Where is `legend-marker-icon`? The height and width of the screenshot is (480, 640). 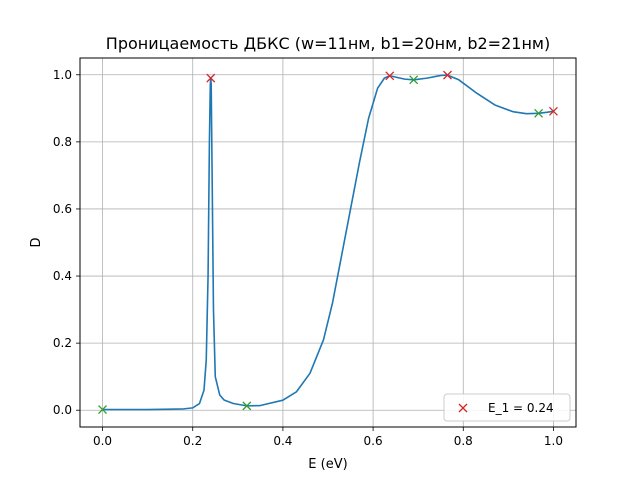 legend-marker-icon is located at coordinates (463, 408).